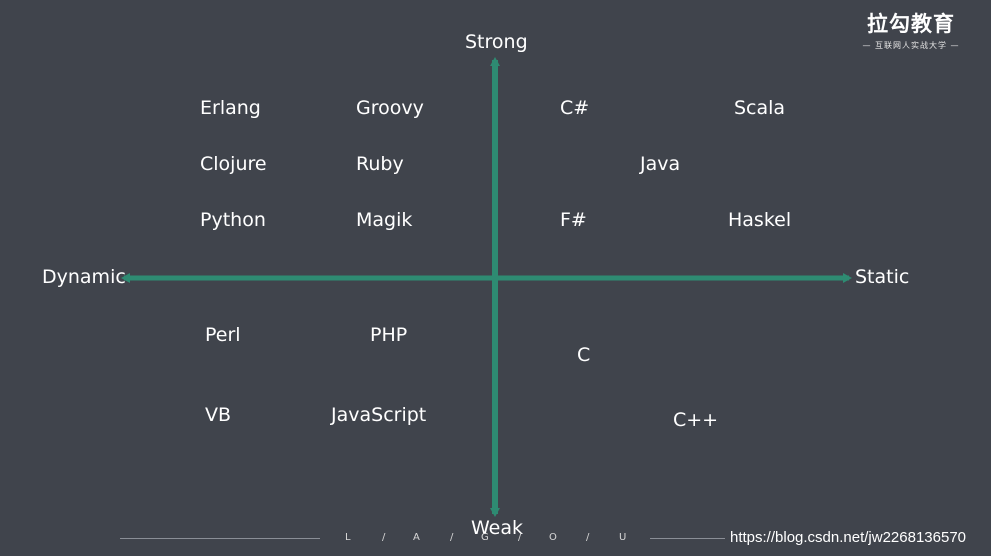  What do you see at coordinates (573, 220) in the screenshot?
I see `language-label-fsharp: F#` at bounding box center [573, 220].